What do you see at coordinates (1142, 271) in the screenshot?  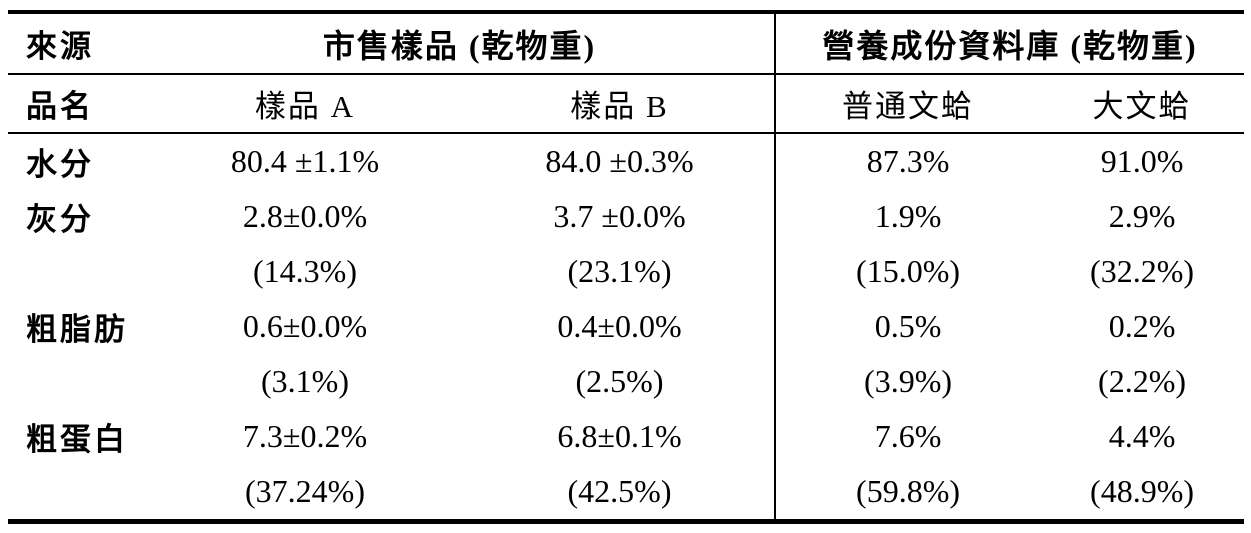 I see `value-cell: (32.2%)` at bounding box center [1142, 271].